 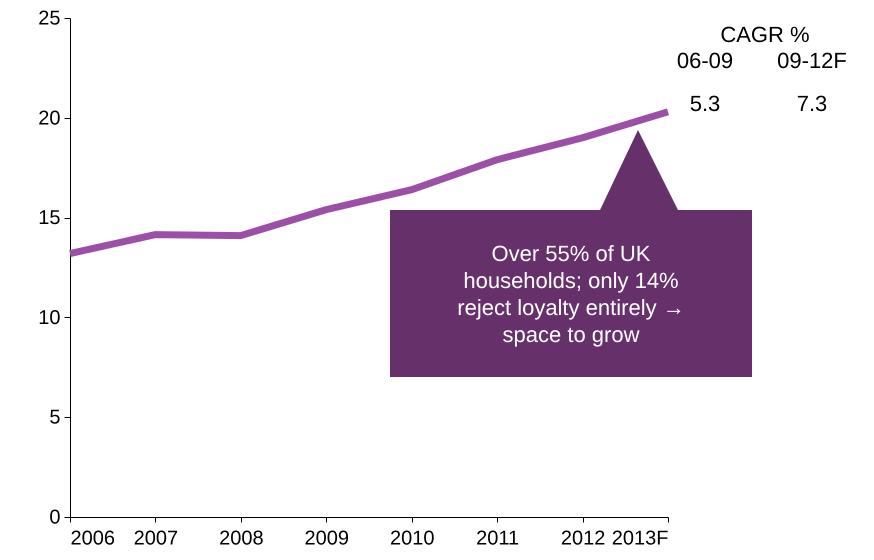 What do you see at coordinates (812, 61) in the screenshot?
I see `text: 09-12F` at bounding box center [812, 61].